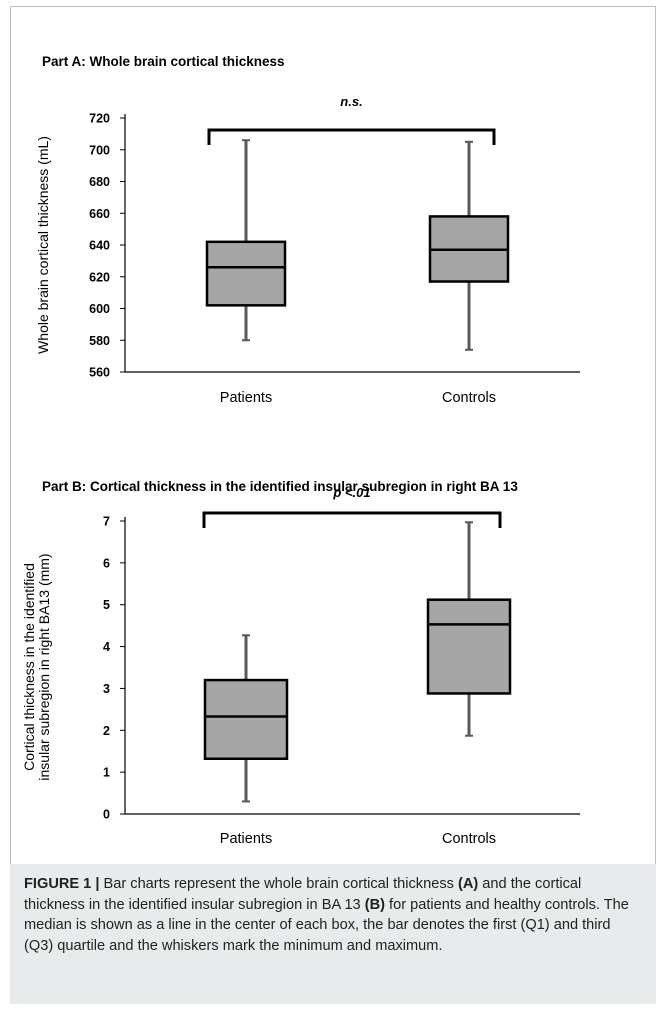 This screenshot has height=1009, width=664. I want to click on y-tick-label: 0, so click(106, 815).